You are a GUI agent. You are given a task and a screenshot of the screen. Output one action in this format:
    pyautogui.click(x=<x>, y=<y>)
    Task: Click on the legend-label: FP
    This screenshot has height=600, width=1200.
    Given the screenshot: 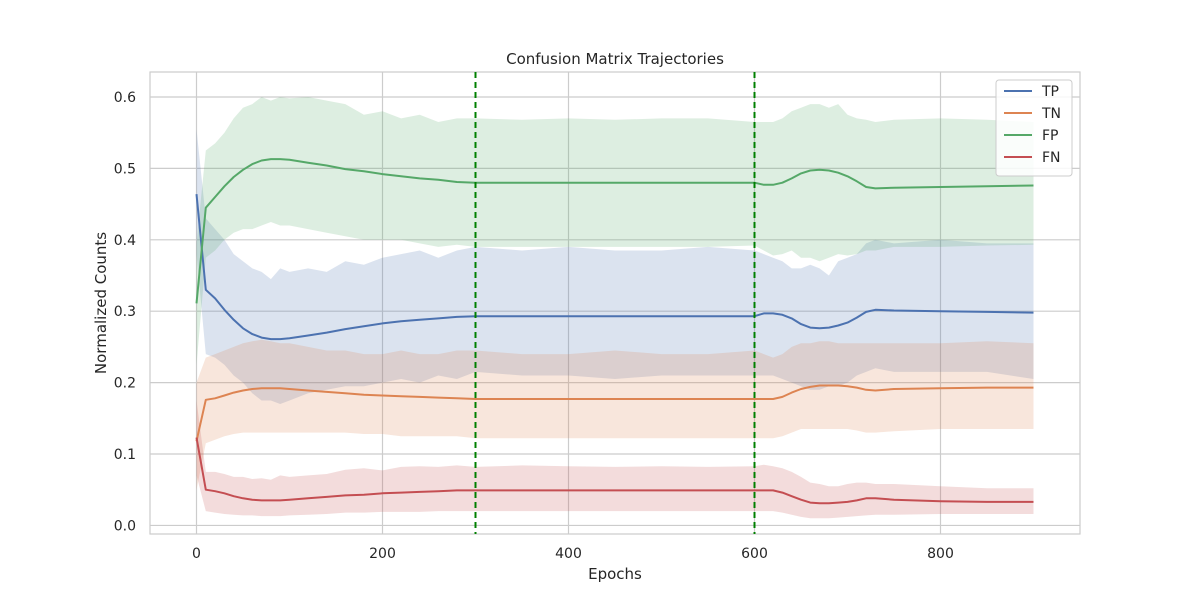 What is the action you would take?
    pyautogui.click(x=1050, y=136)
    